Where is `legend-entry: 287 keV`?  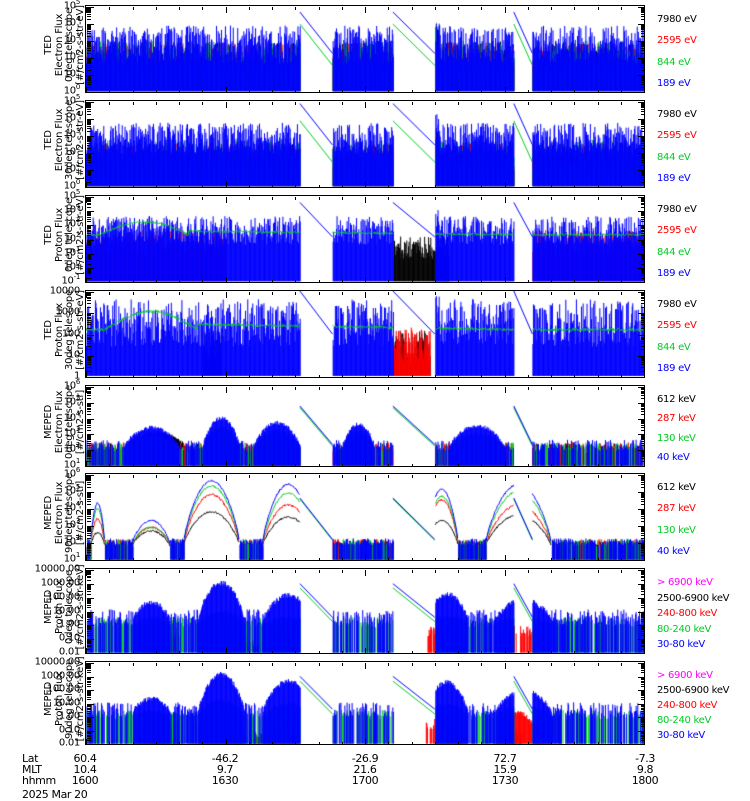
legend-entry: 287 keV is located at coordinates (676, 419).